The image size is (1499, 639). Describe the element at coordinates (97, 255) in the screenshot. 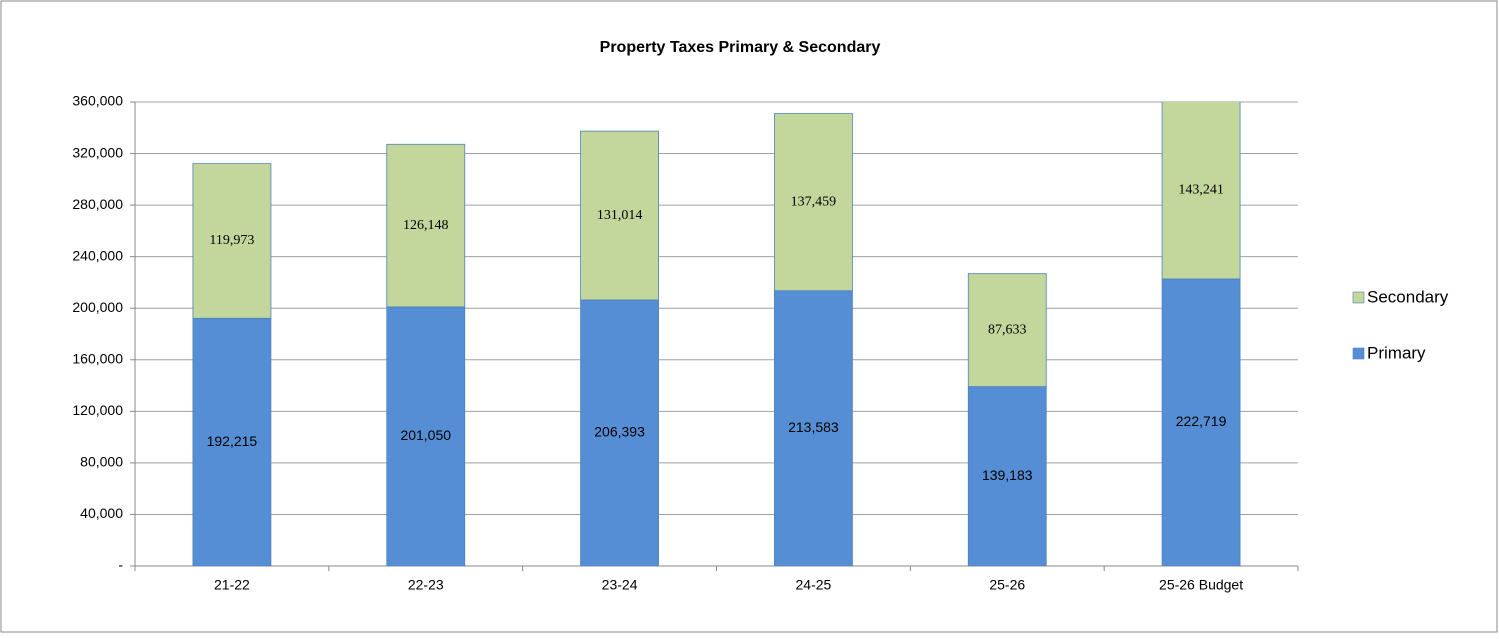

I see `y-tick-label: 240,000` at that location.